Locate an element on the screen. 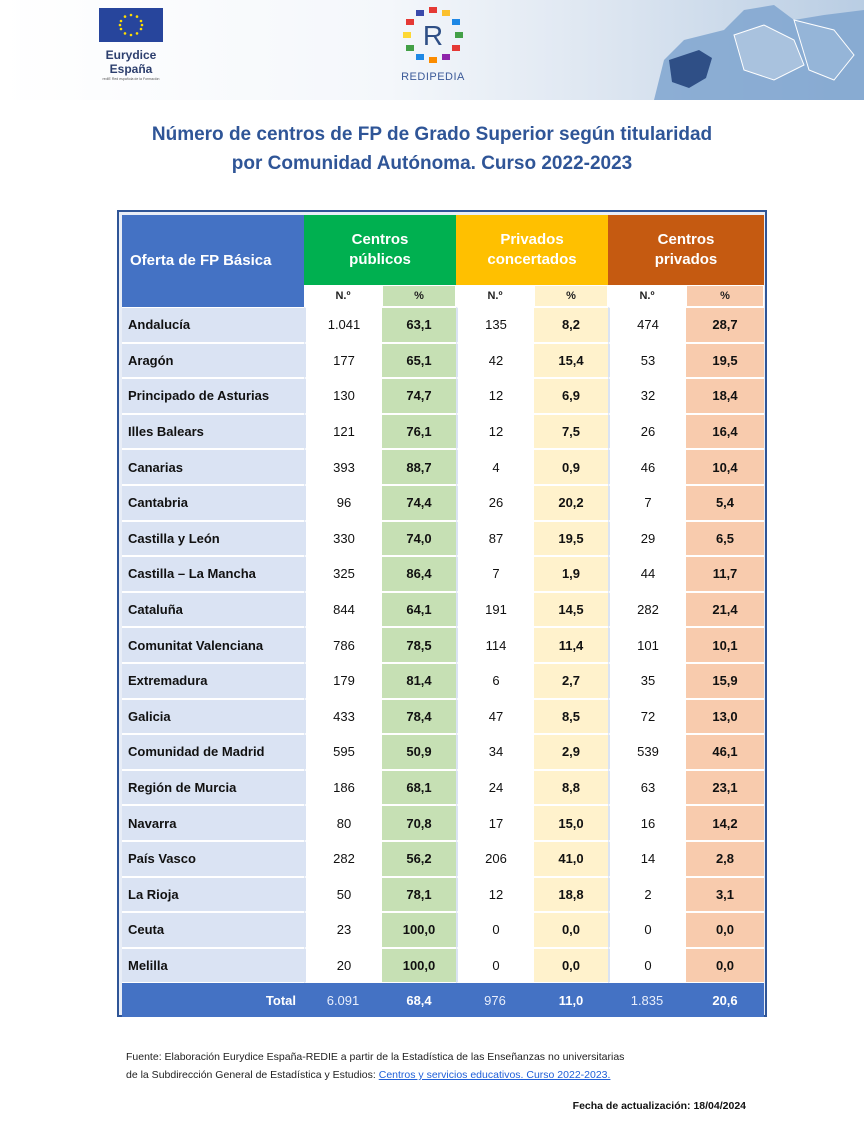 This screenshot has height=1123, width=864. cell-pub-n: 177 is located at coordinates (343, 360).